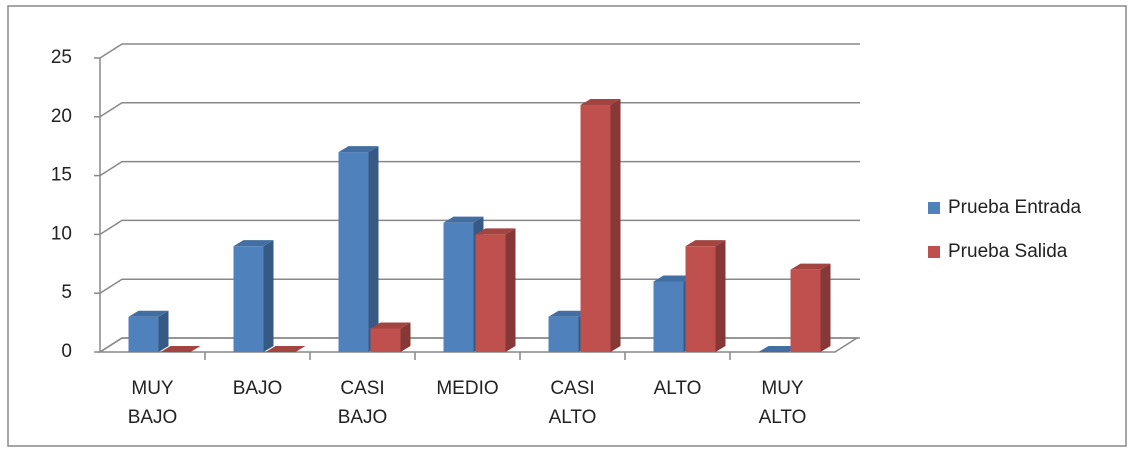  What do you see at coordinates (257, 388) in the screenshot?
I see `x-tick-label: BAJO` at bounding box center [257, 388].